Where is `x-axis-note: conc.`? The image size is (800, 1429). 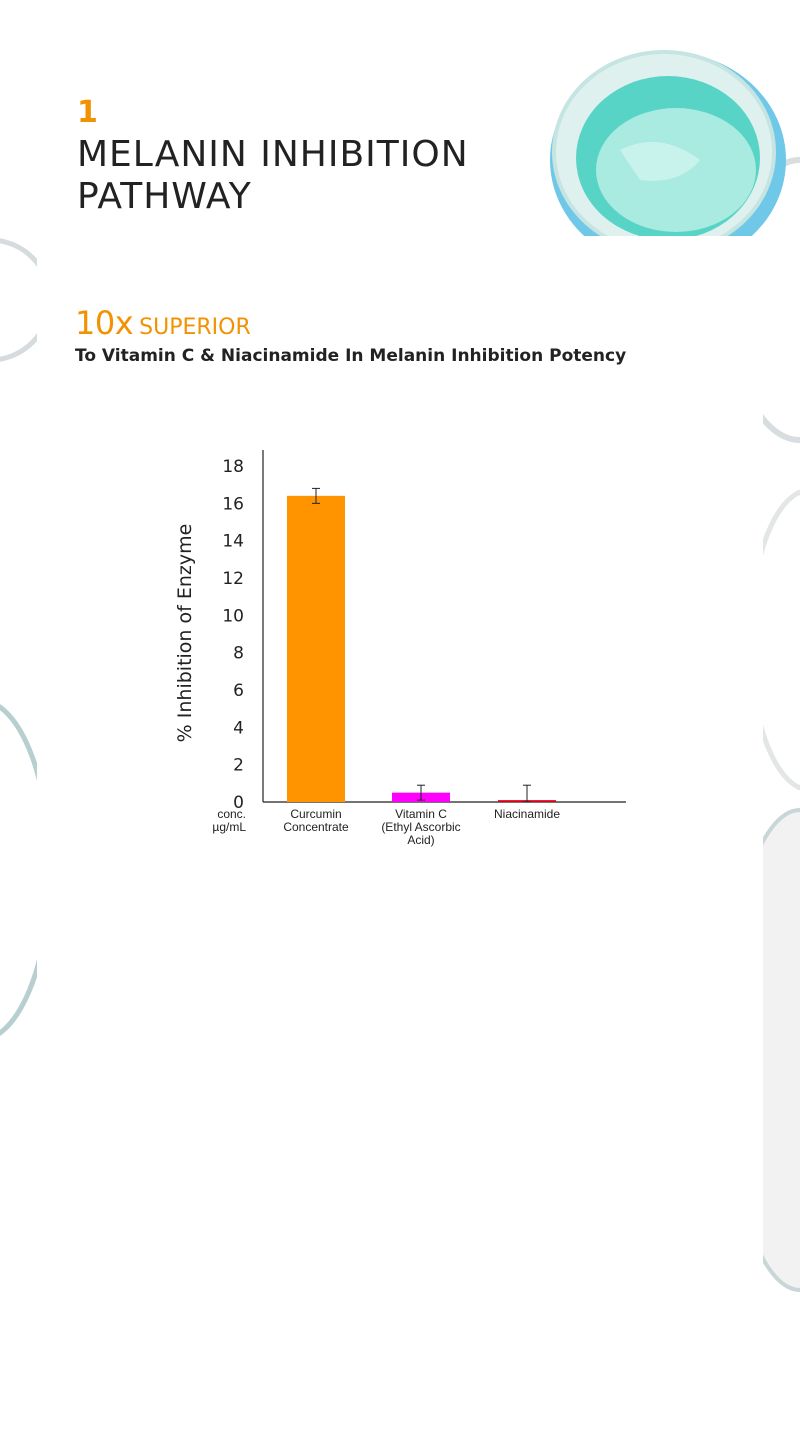 x-axis-note: conc. is located at coordinates (231, 814).